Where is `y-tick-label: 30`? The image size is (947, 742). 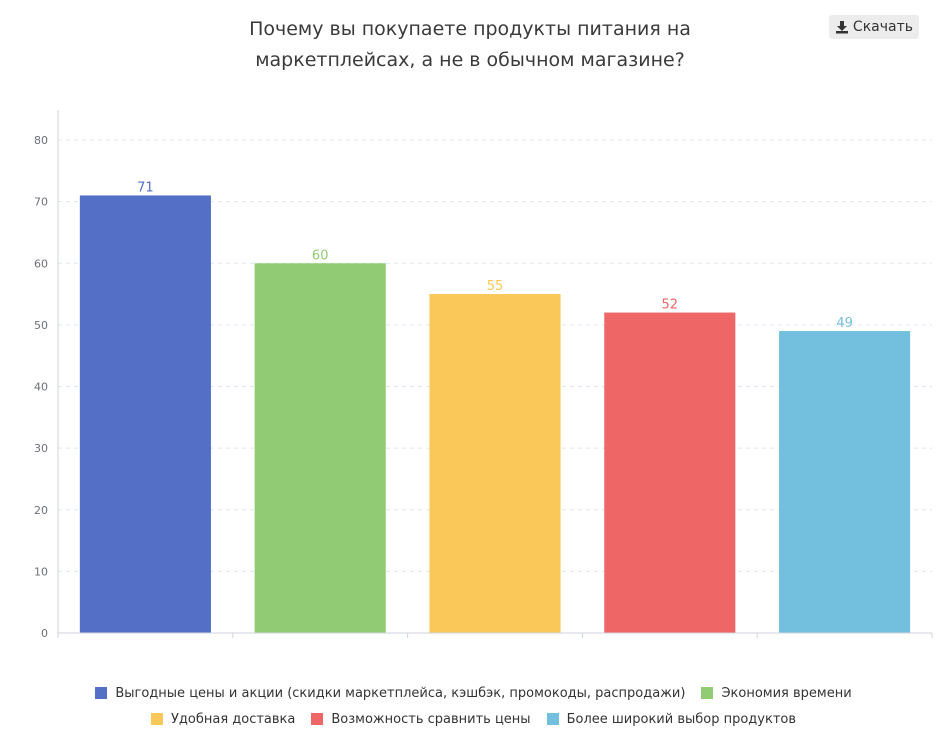 y-tick-label: 30 is located at coordinates (41, 448).